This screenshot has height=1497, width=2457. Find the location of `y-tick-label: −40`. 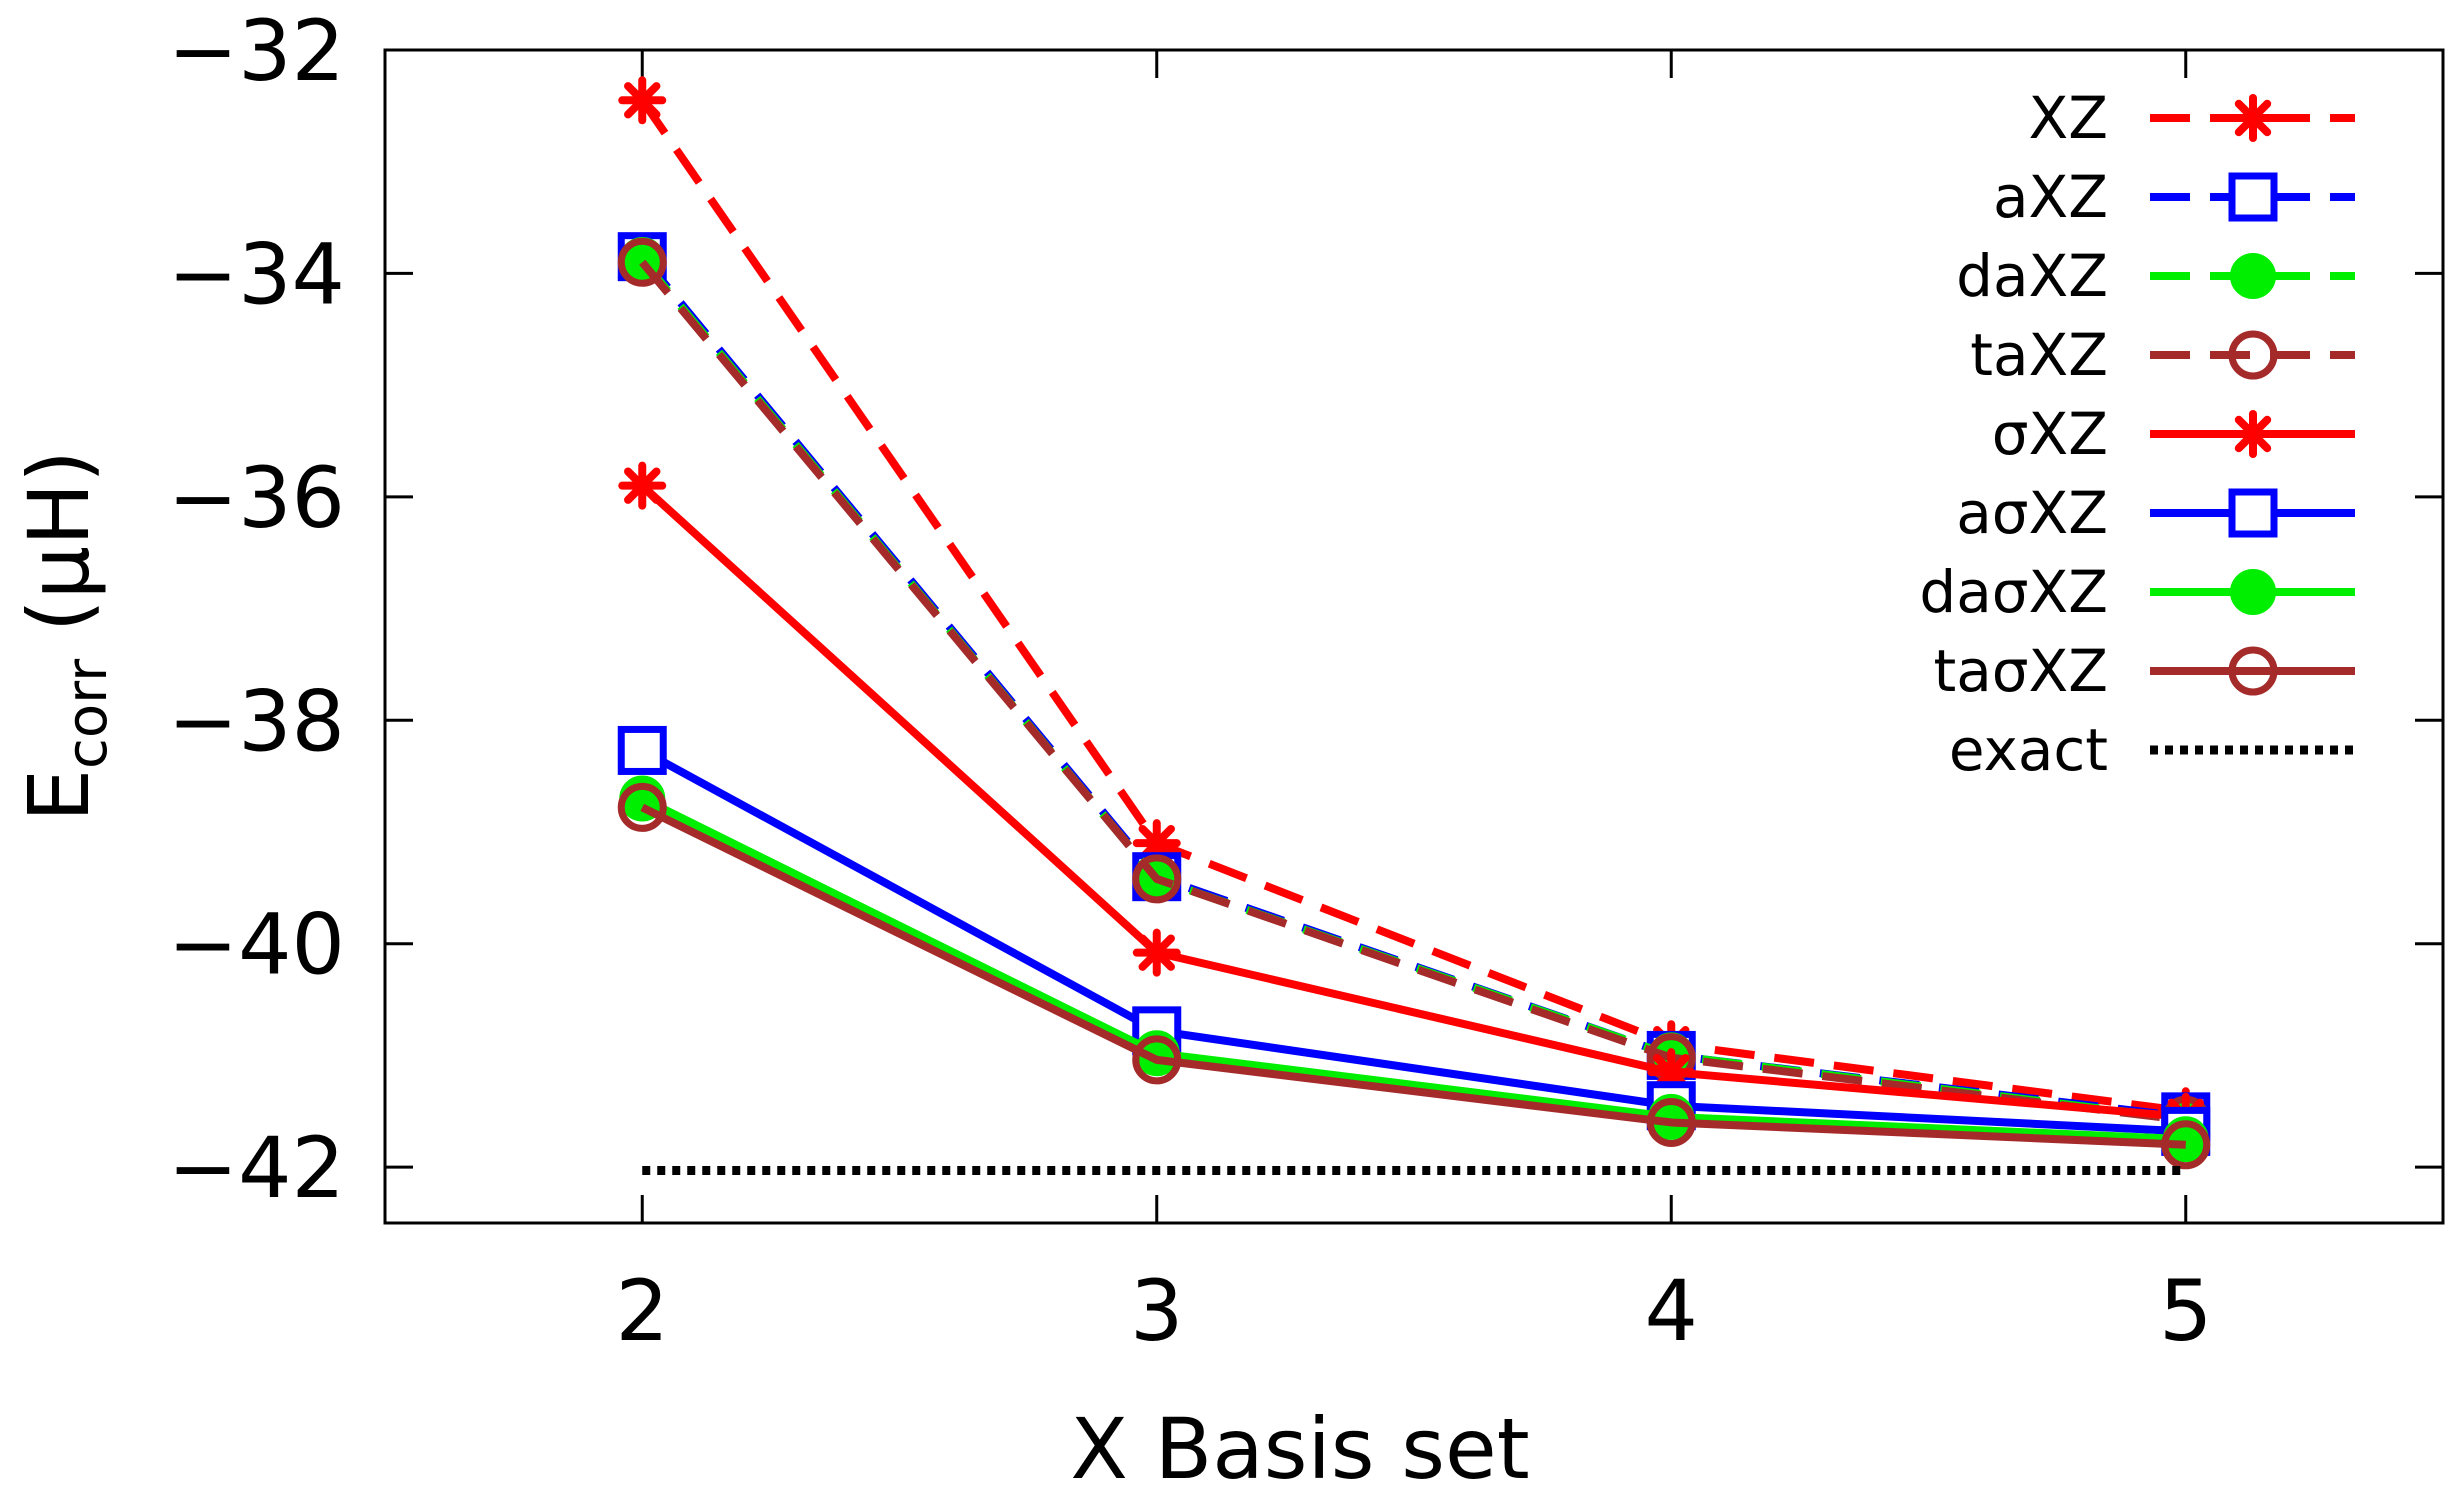

y-tick-label: −40 is located at coordinates (256, 945).